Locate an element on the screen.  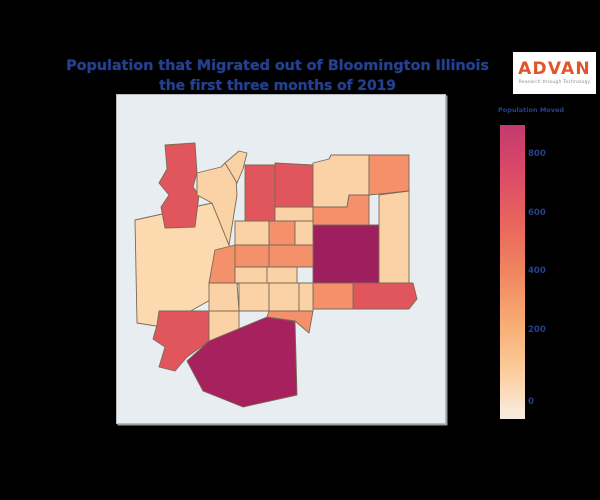
region-central-tract-d is located at coordinates (252, 256).